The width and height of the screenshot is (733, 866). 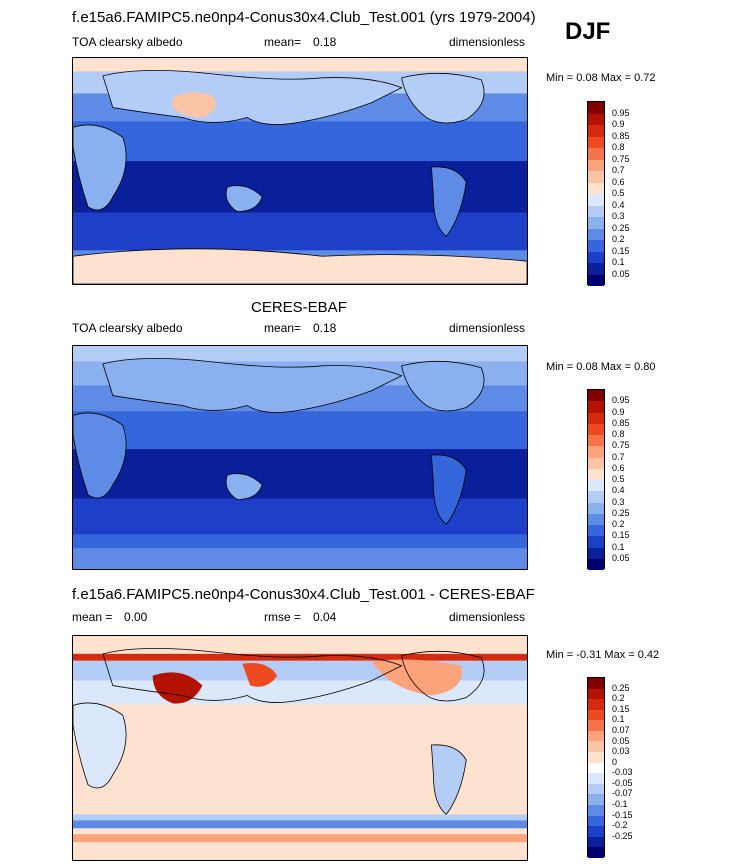 I want to click on panel-2-units: dimensionless, so click(x=487, y=328).